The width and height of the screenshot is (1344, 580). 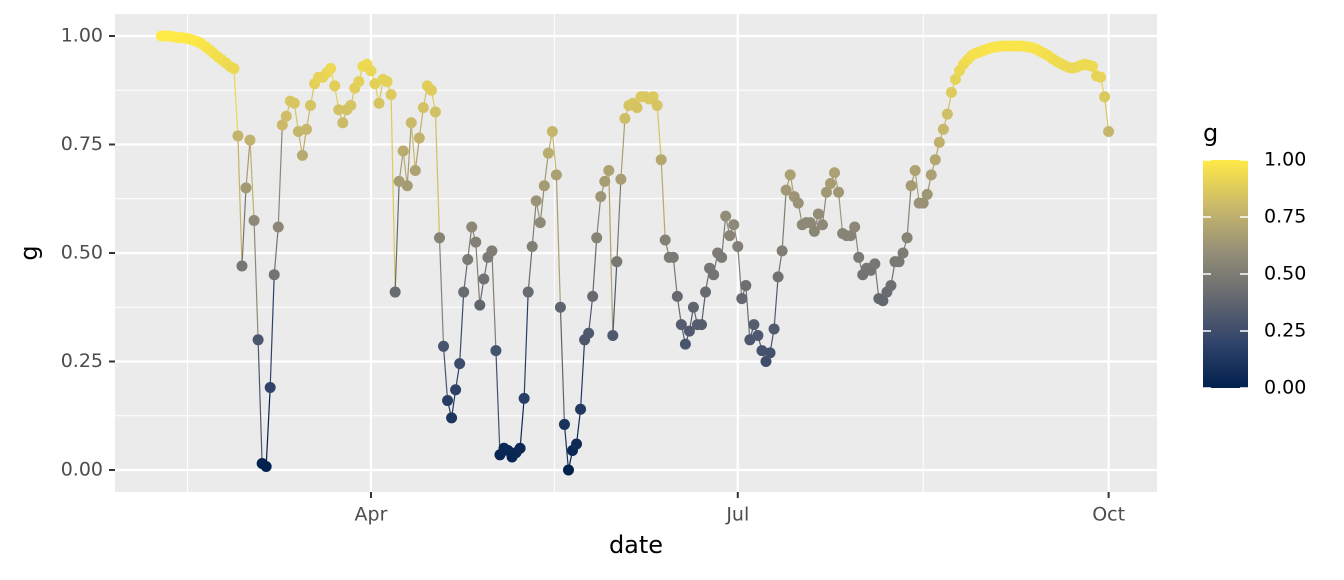 I want to click on x-tick-label: Oct, so click(x=1108, y=515).